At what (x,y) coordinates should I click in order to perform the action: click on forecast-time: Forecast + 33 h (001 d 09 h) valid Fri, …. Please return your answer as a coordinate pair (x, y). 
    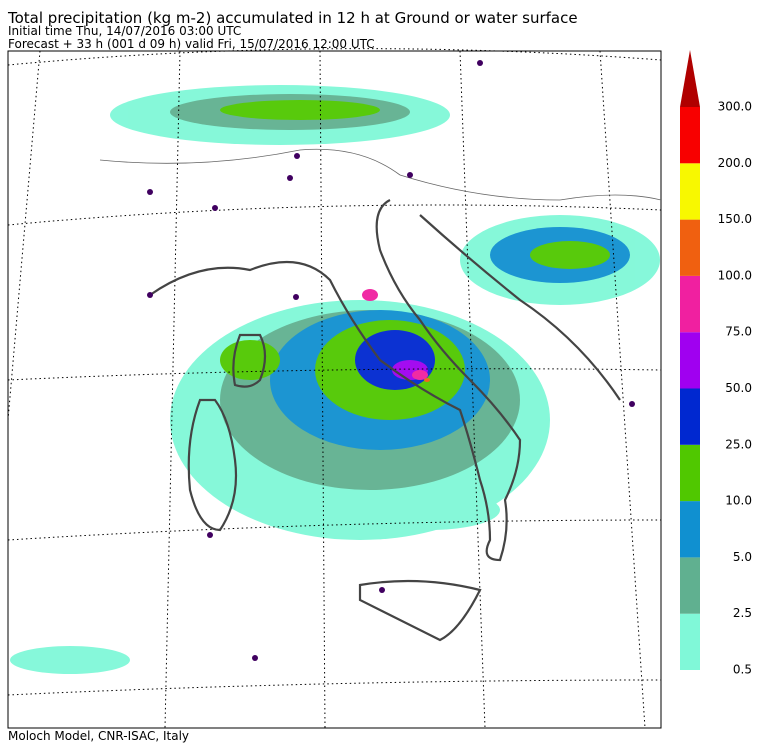
    Looking at the image, I should click on (191, 44).